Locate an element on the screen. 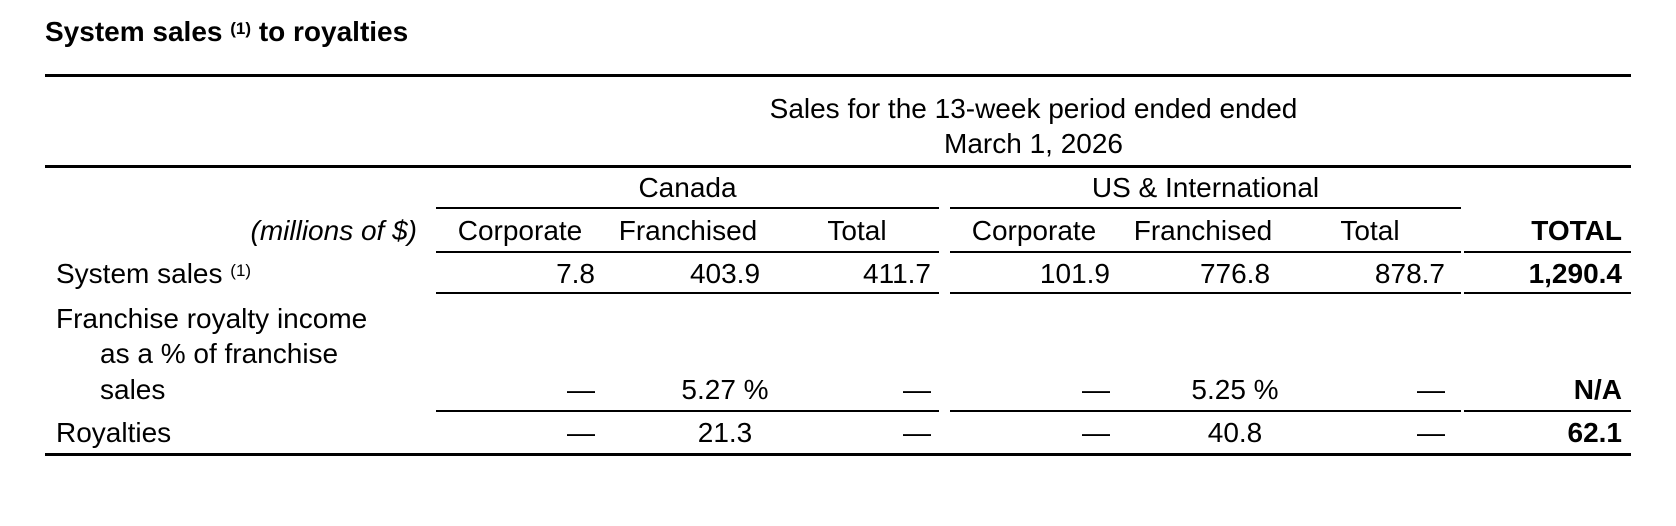 The height and width of the screenshot is (526, 1676). cell: 101.9 is located at coordinates (1074, 273).